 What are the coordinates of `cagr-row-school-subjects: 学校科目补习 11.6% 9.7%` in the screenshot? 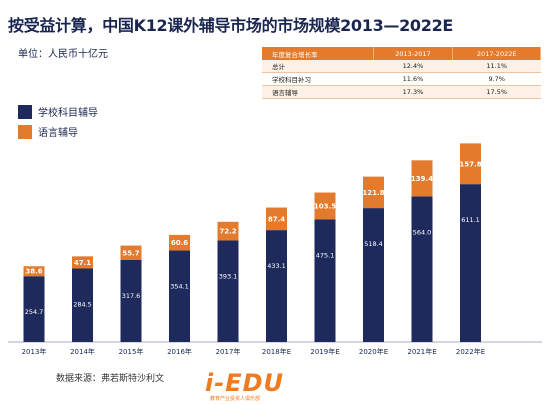 It's located at (401, 79).